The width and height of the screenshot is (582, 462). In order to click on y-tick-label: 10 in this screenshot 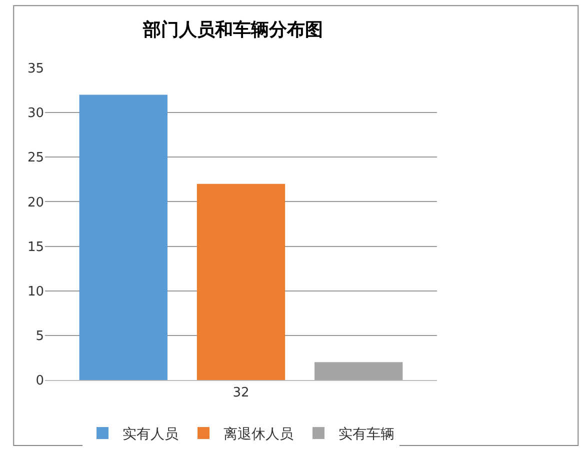, I will do `click(35, 292)`.